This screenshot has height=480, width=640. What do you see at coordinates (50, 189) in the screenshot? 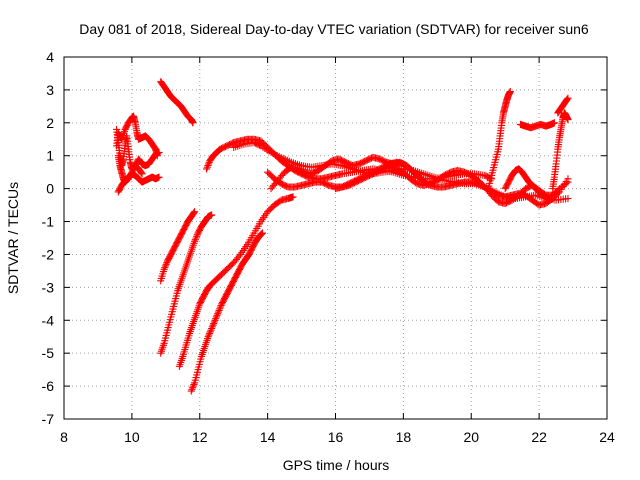
I see `y-tick-label: 0` at bounding box center [50, 189].